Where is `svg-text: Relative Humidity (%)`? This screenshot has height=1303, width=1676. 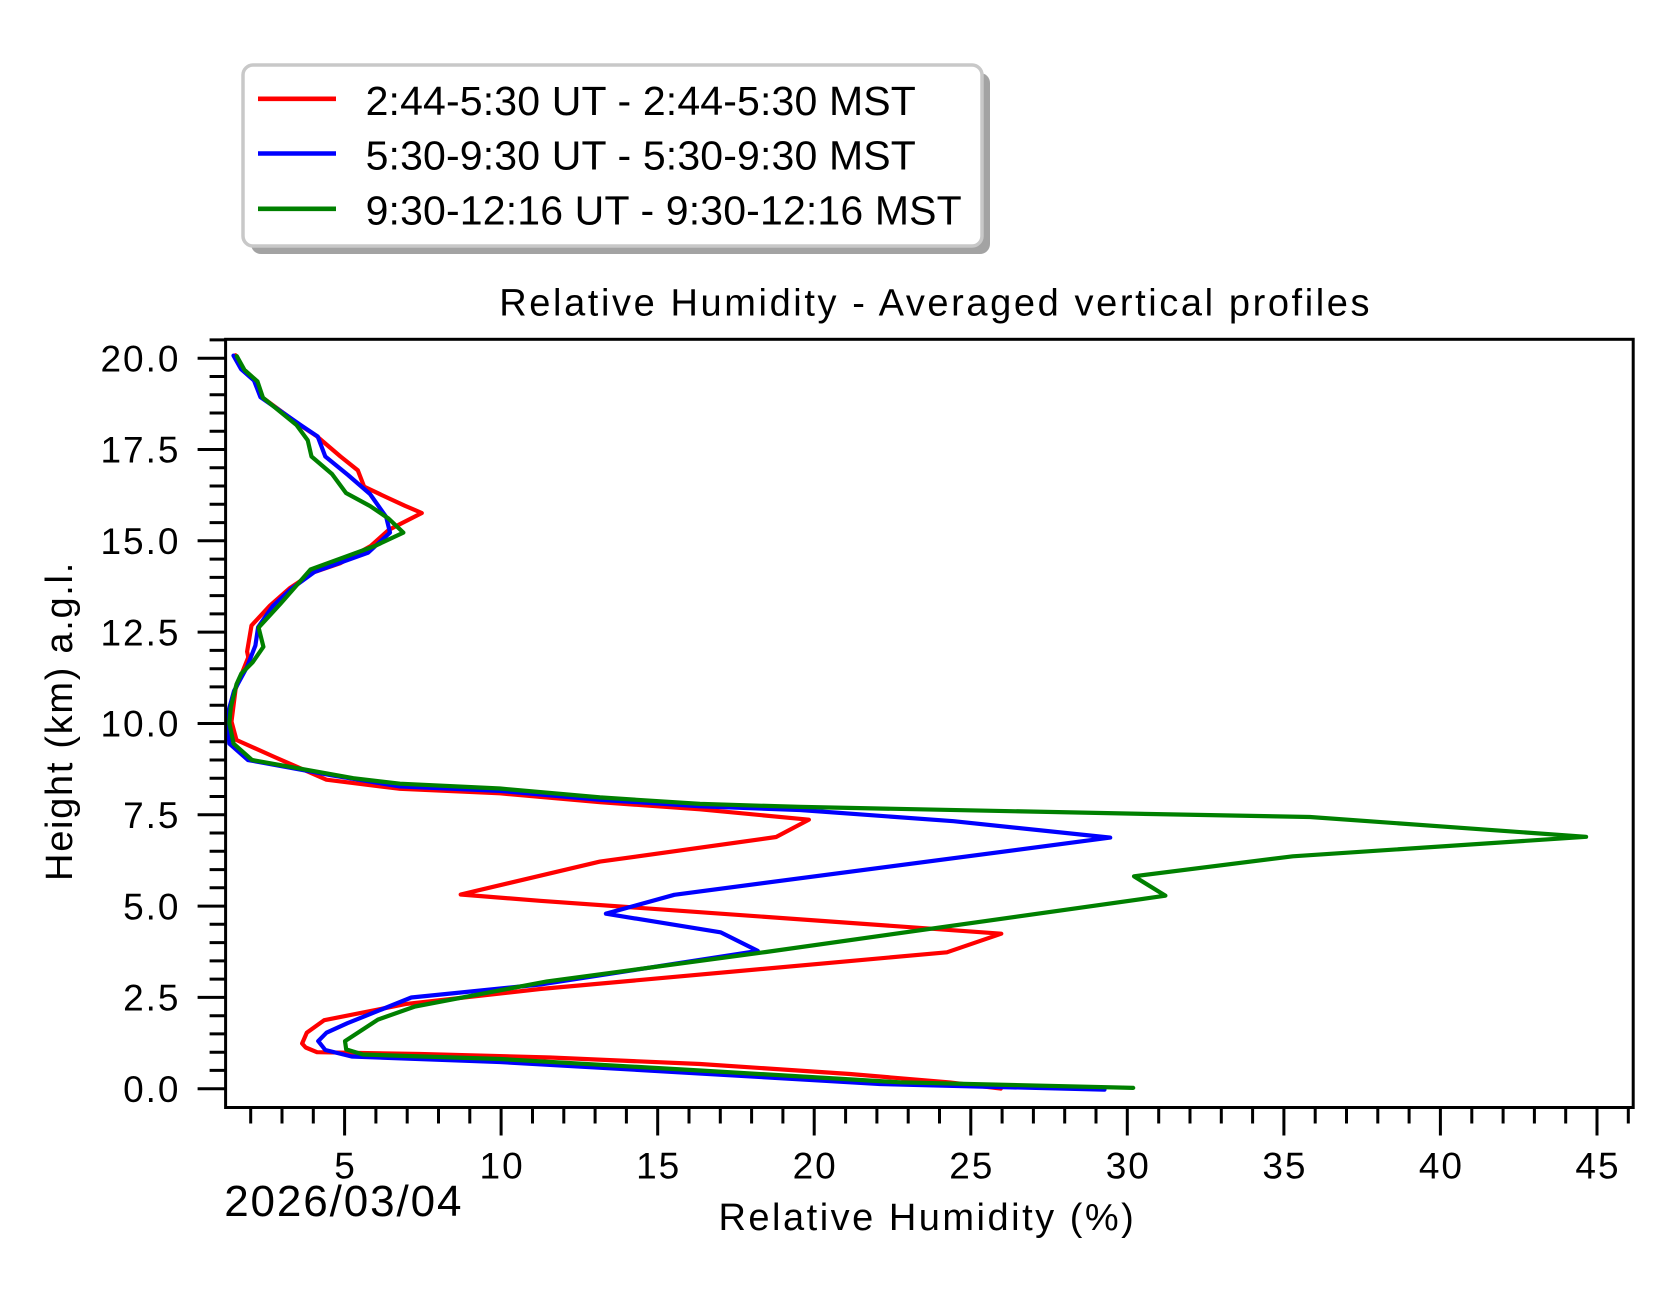 svg-text: Relative Humidity (%) is located at coordinates (927, 1218).